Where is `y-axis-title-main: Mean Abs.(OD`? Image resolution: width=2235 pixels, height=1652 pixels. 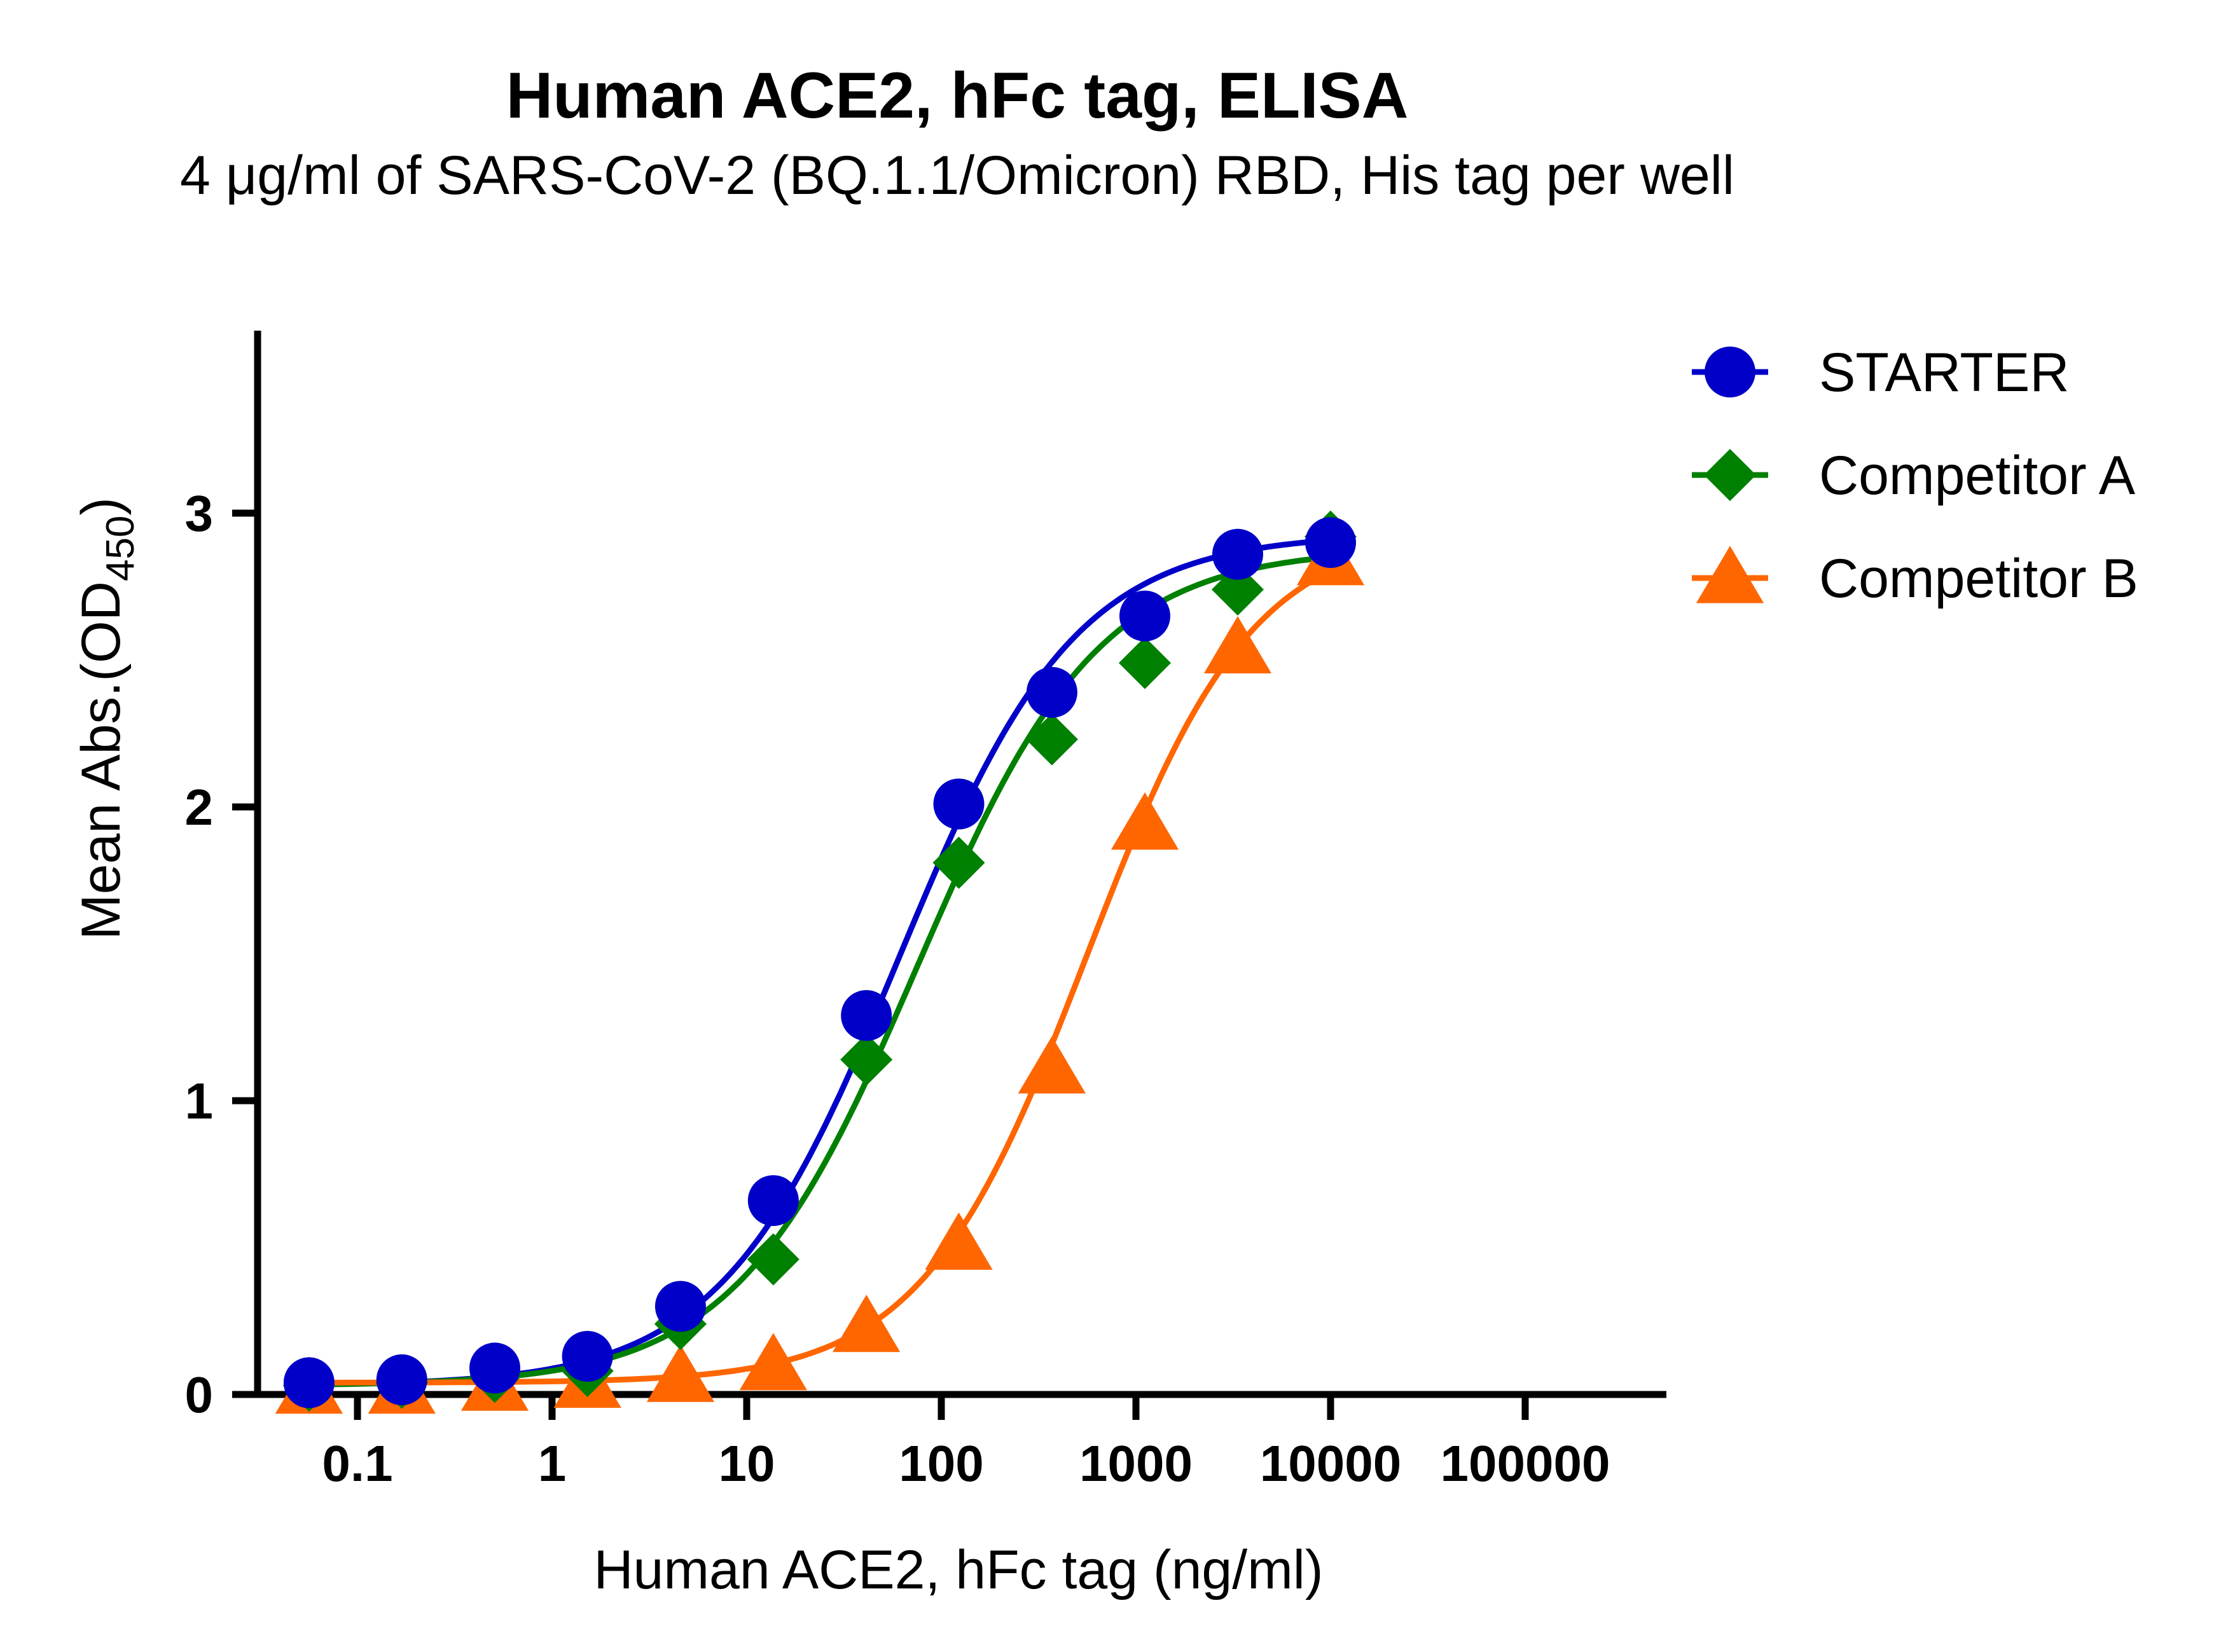 y-axis-title-main: Mean Abs.(OD is located at coordinates (102, 760).